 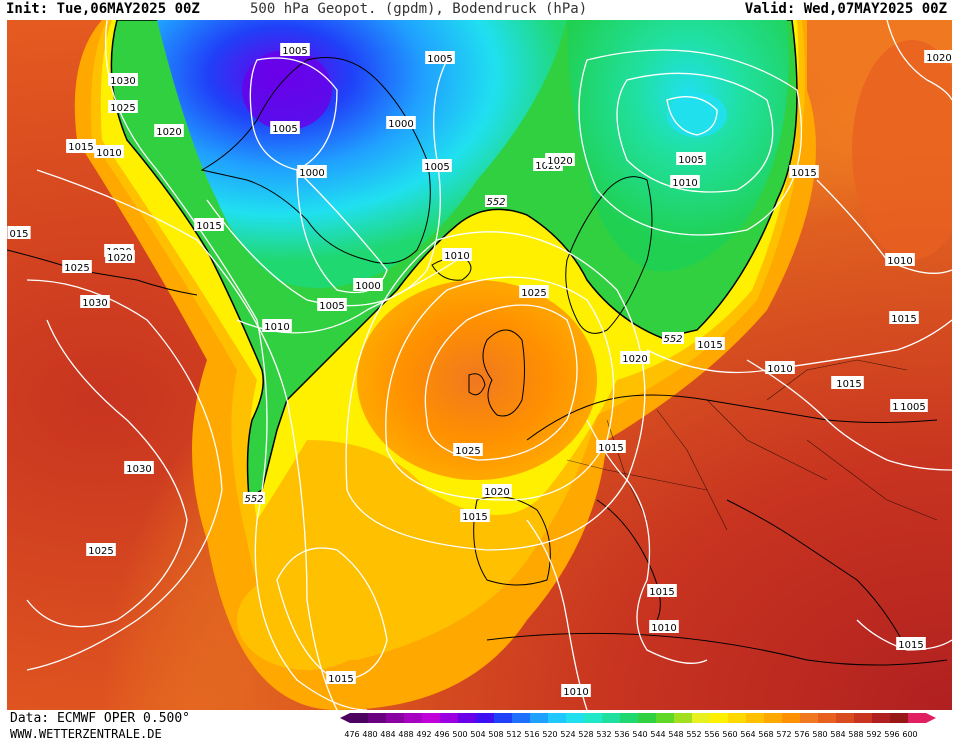 What do you see at coordinates (697, 115) in the screenshot?
I see `field-low-core` at bounding box center [697, 115].